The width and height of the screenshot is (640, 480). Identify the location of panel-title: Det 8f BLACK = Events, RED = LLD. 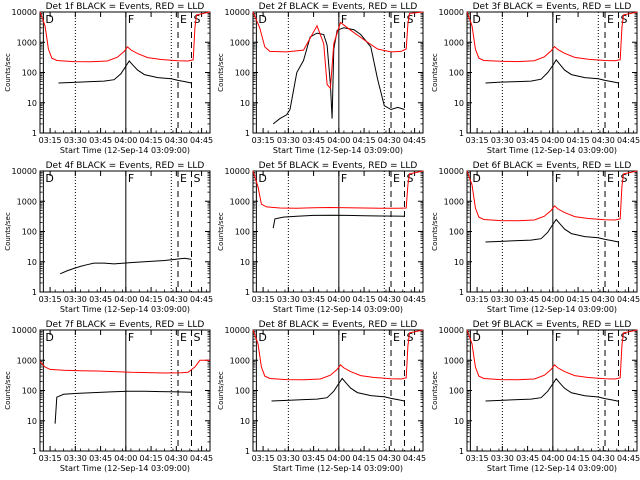
(338, 325).